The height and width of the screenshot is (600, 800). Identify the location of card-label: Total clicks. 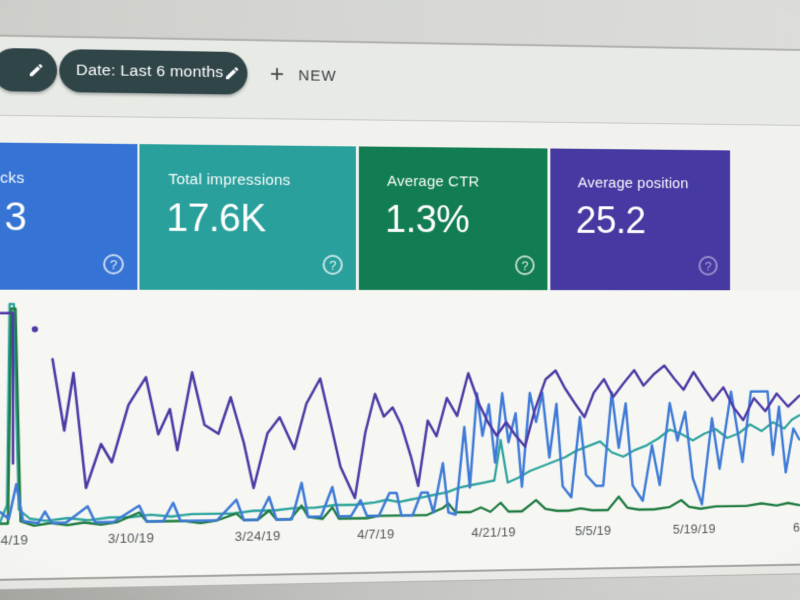
(12, 178).